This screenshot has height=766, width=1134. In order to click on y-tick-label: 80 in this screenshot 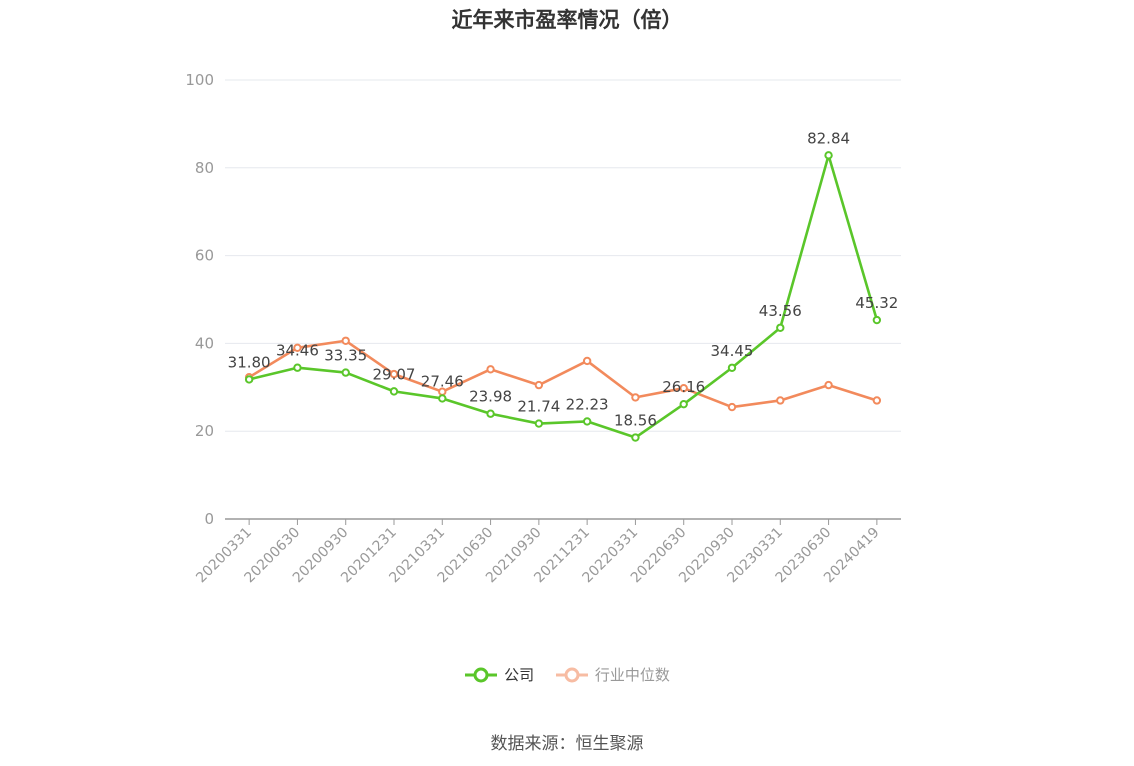, I will do `click(204, 168)`.